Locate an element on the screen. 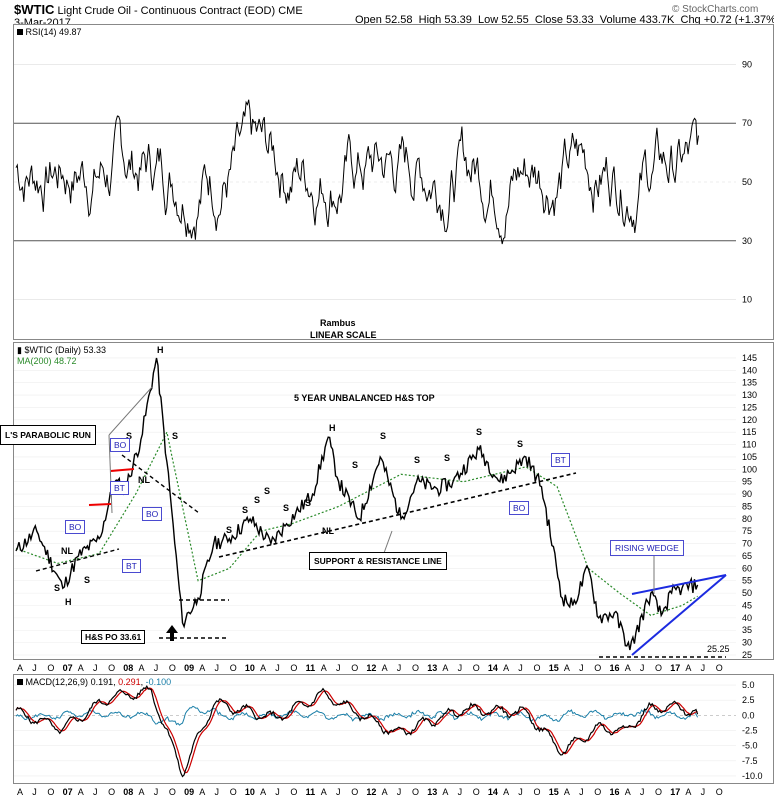 This screenshot has height=803, width=774. scale-note: LINEAR SCALE is located at coordinates (343, 335).